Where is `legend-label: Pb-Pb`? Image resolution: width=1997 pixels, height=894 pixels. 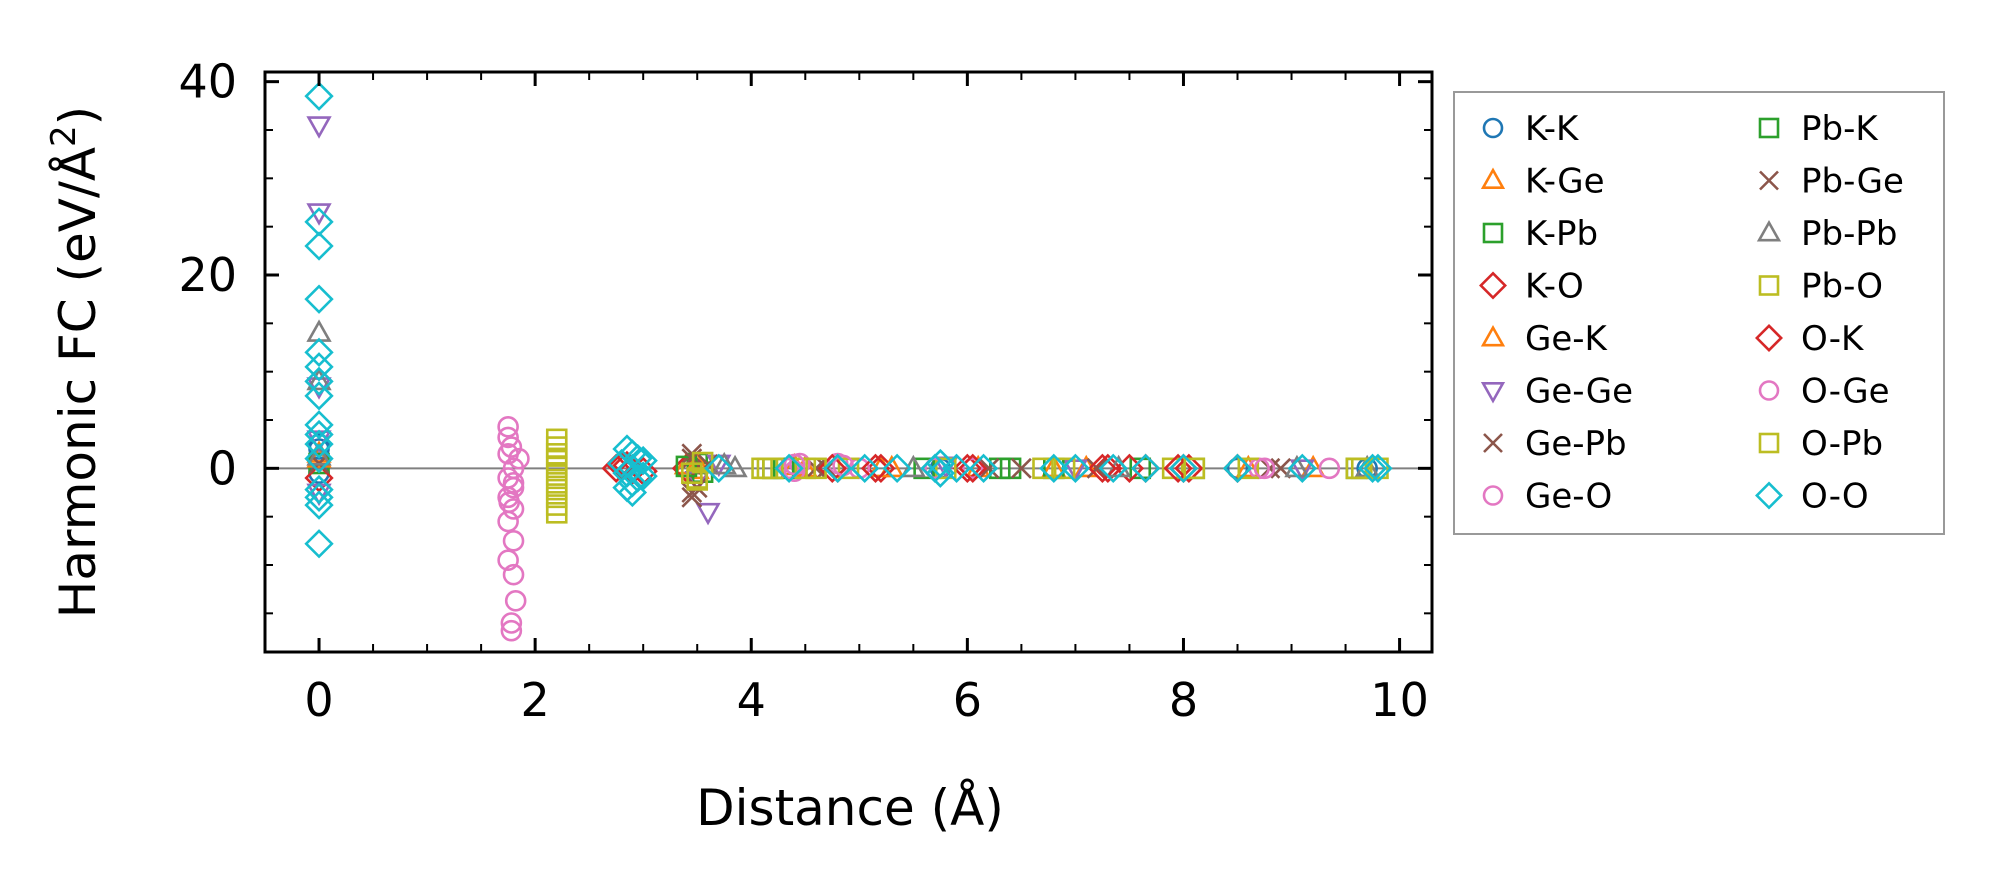
legend-label: Pb-Pb is located at coordinates (1849, 234).